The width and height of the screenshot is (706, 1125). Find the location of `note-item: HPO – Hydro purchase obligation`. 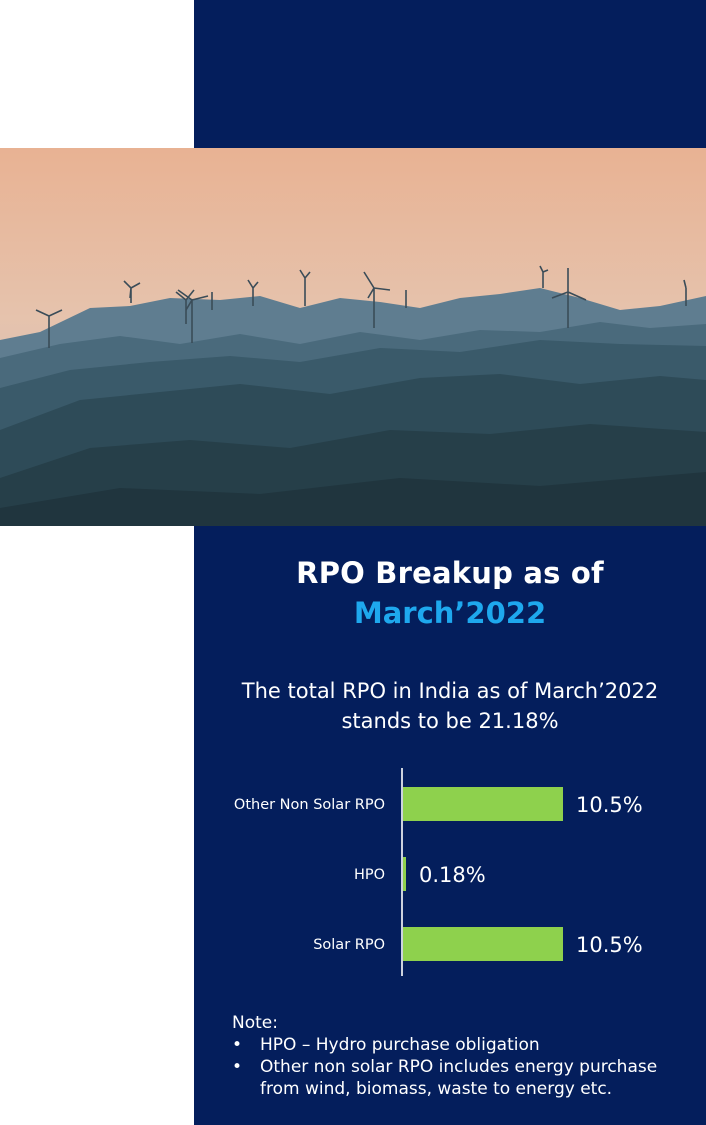

note-item: HPO – Hydro purchase obligation is located at coordinates (467, 1045).